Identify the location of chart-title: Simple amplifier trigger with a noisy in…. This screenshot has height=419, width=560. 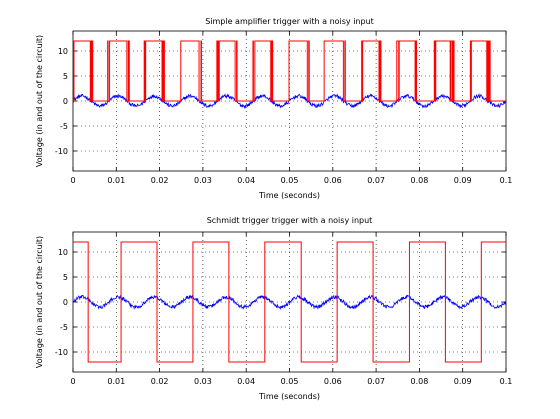
(289, 21).